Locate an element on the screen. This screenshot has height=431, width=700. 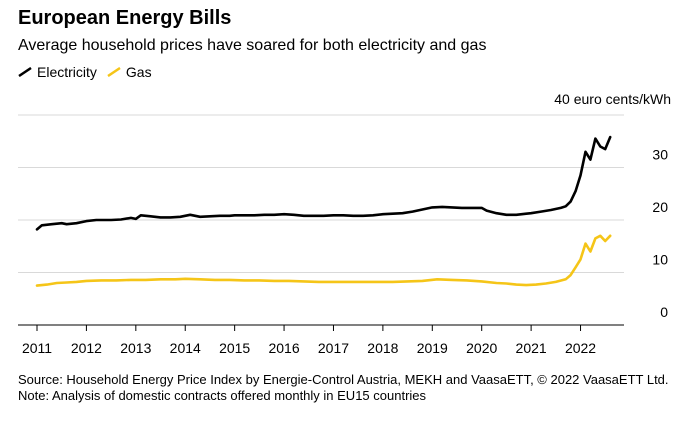
x-tick-label: 2013 is located at coordinates (135, 348).